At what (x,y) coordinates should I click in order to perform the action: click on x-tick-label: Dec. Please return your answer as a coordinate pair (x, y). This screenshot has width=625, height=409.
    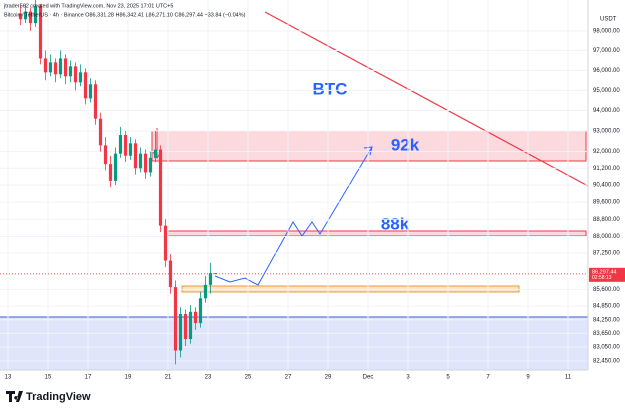
    Looking at the image, I should click on (368, 378).